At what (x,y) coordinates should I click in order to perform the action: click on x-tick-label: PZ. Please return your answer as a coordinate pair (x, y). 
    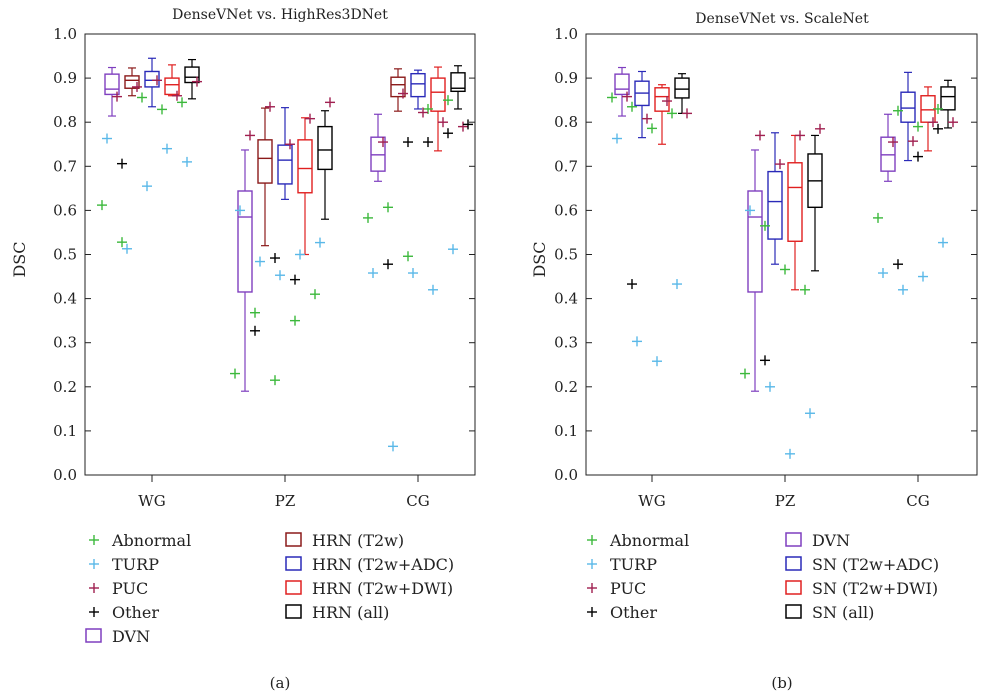
    Looking at the image, I should click on (285, 501).